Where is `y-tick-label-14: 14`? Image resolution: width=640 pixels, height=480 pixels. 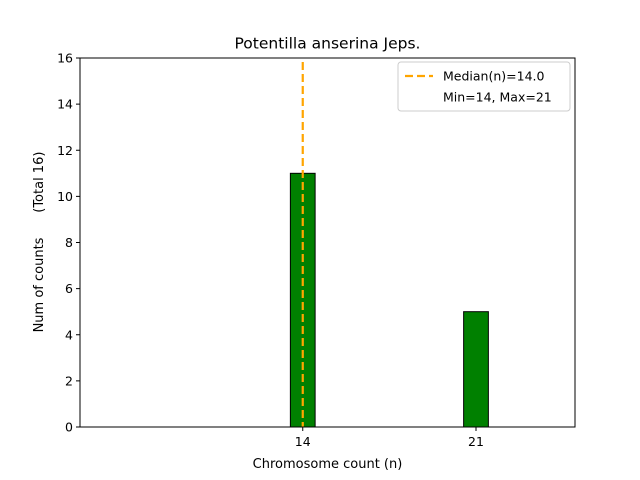 y-tick-label-14: 14 is located at coordinates (65, 104).